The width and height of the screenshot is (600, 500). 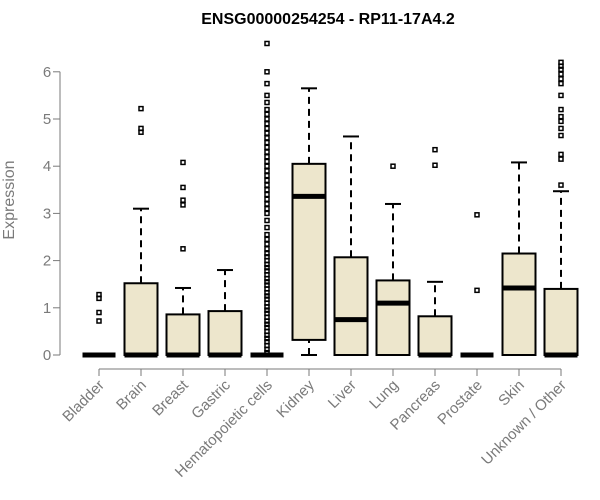 I want to click on chart-title: ENSG00000254254 - RP11-17A4.2, so click(x=328, y=19).